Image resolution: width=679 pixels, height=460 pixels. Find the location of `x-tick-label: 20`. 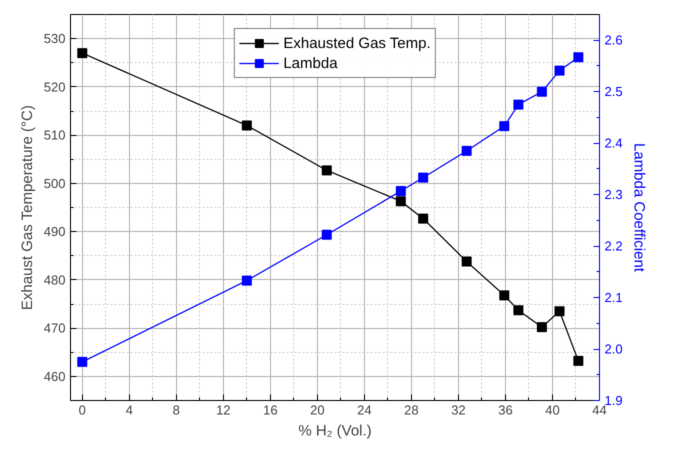

x-tick-label: 20 is located at coordinates (317, 410).